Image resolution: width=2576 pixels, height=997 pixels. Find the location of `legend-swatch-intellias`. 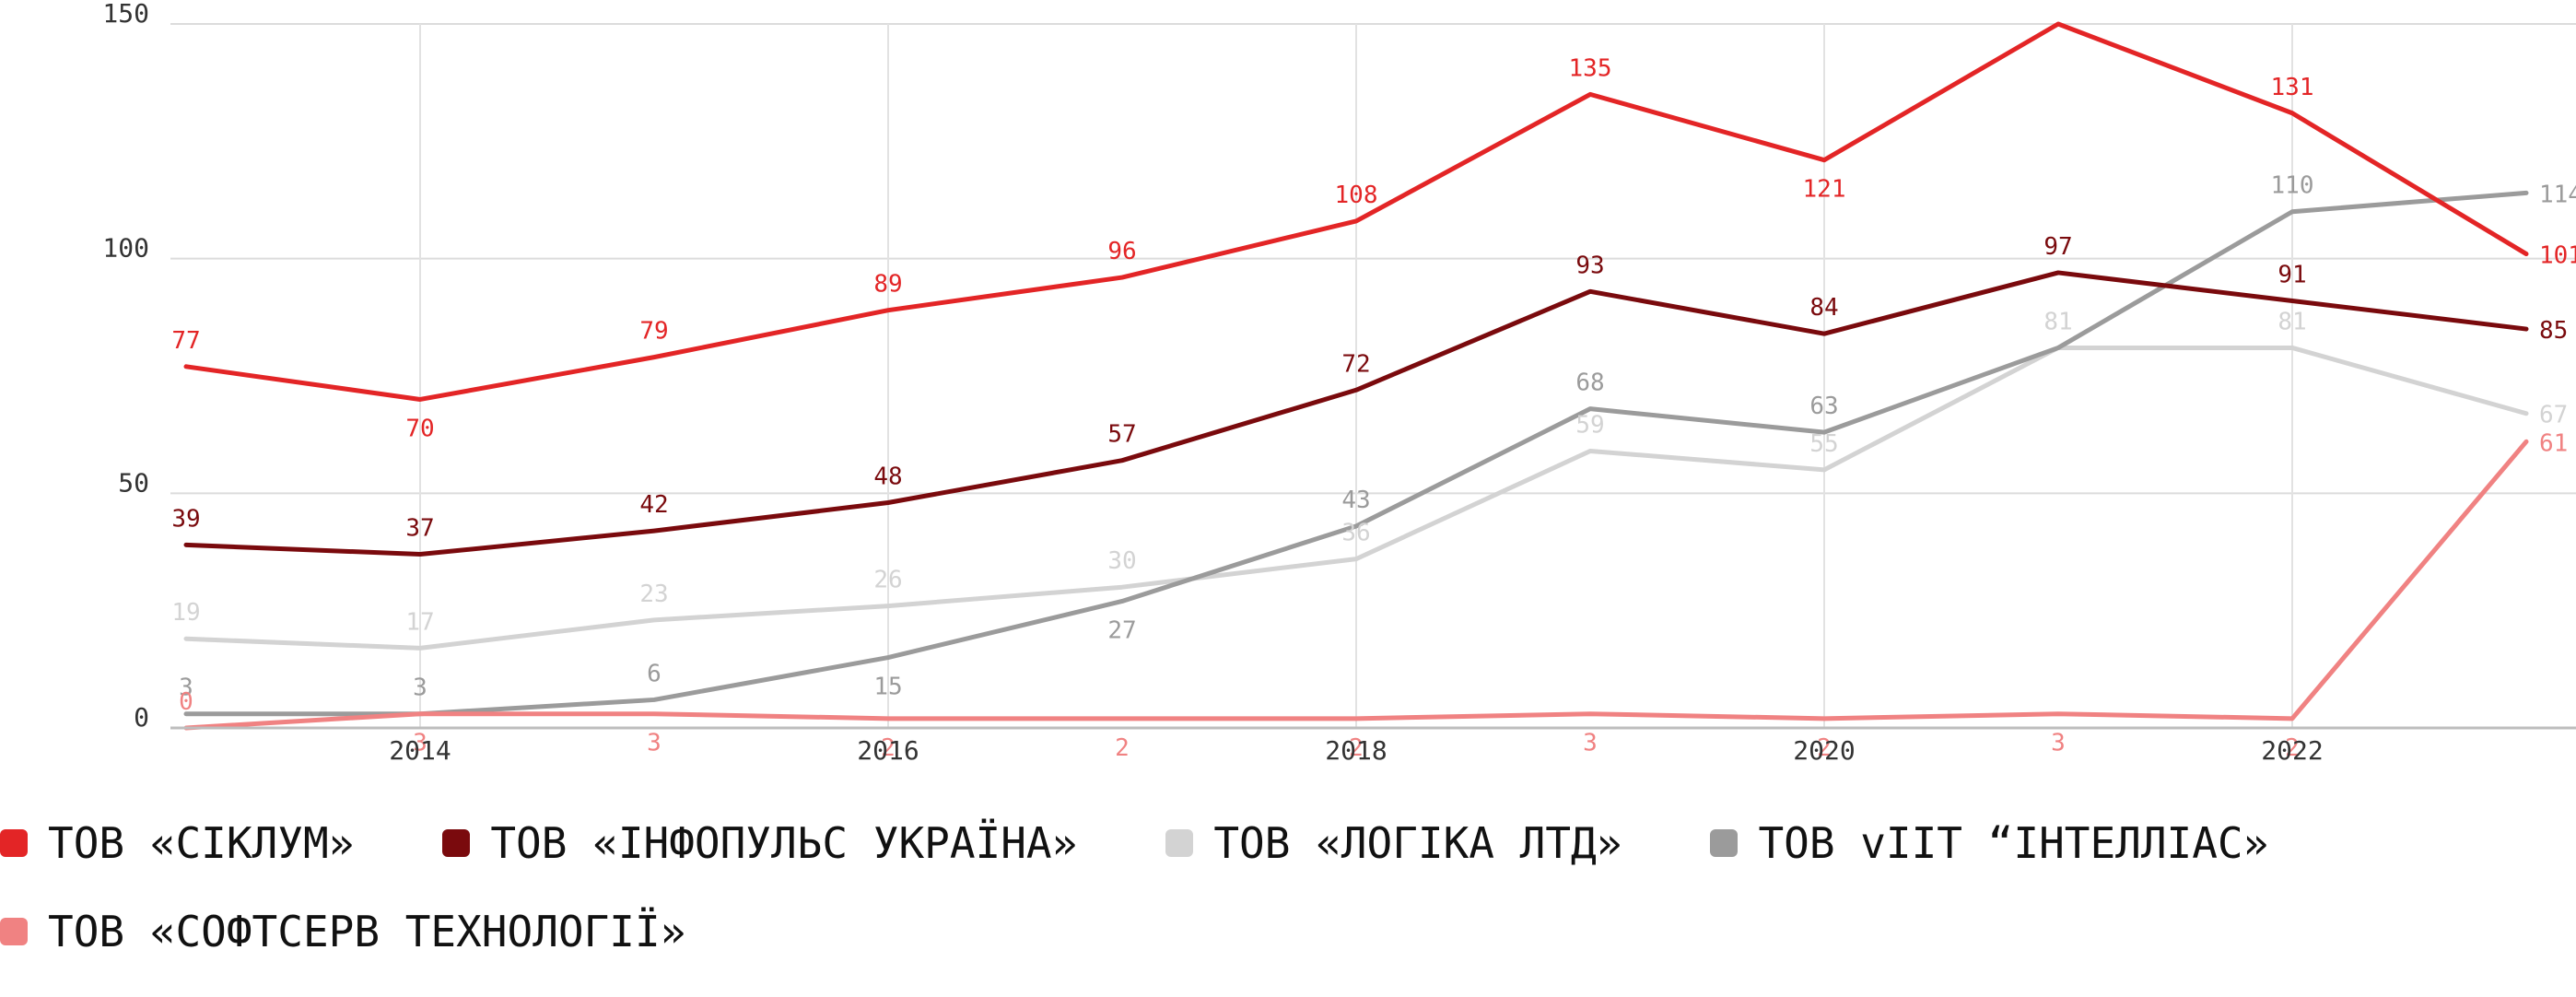

legend-swatch-intellias is located at coordinates (1724, 843).